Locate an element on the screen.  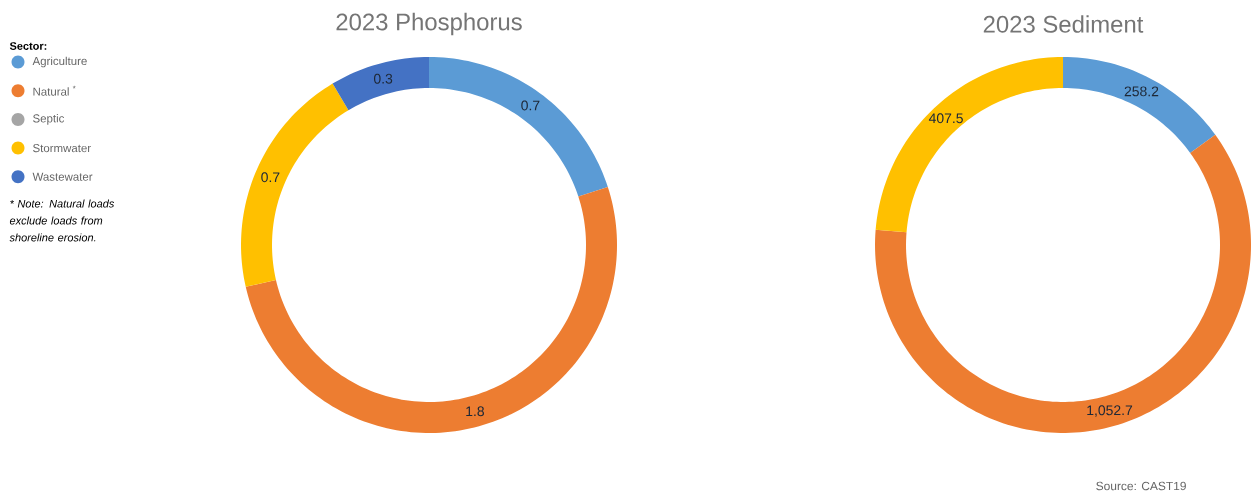
data-label: 258.2 is located at coordinates (1141, 91).